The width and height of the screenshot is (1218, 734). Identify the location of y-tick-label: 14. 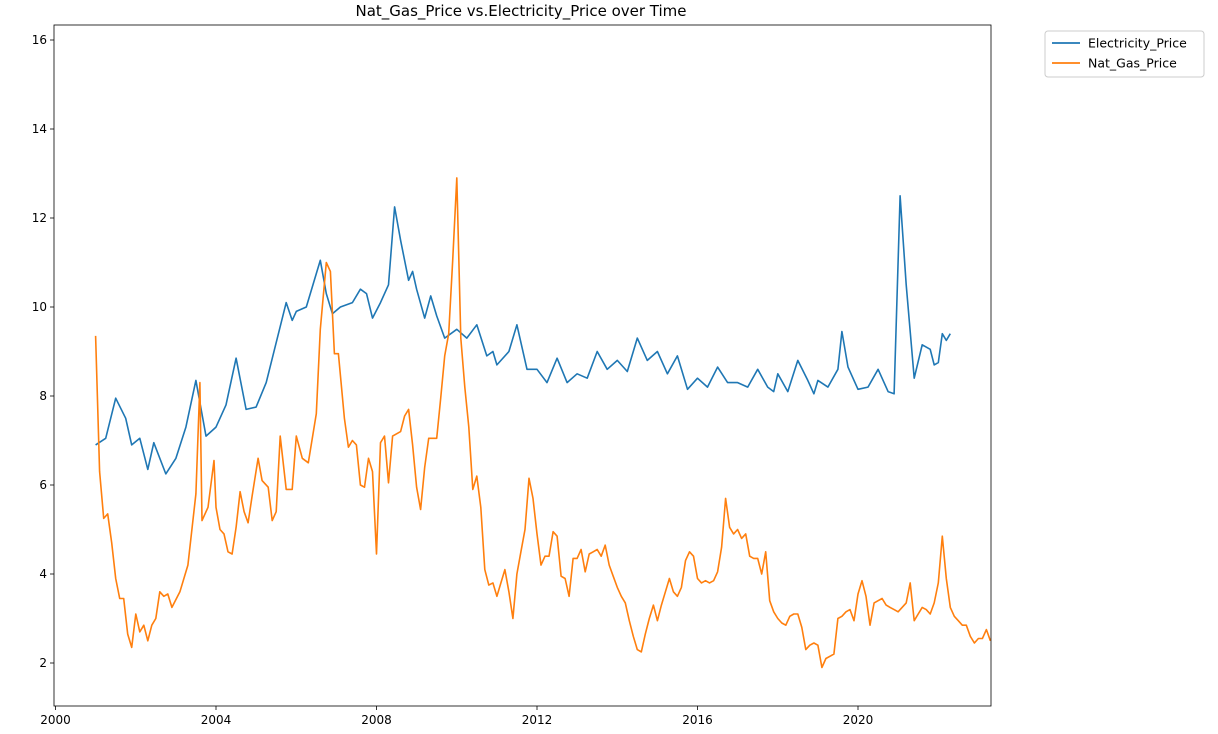
(39, 129).